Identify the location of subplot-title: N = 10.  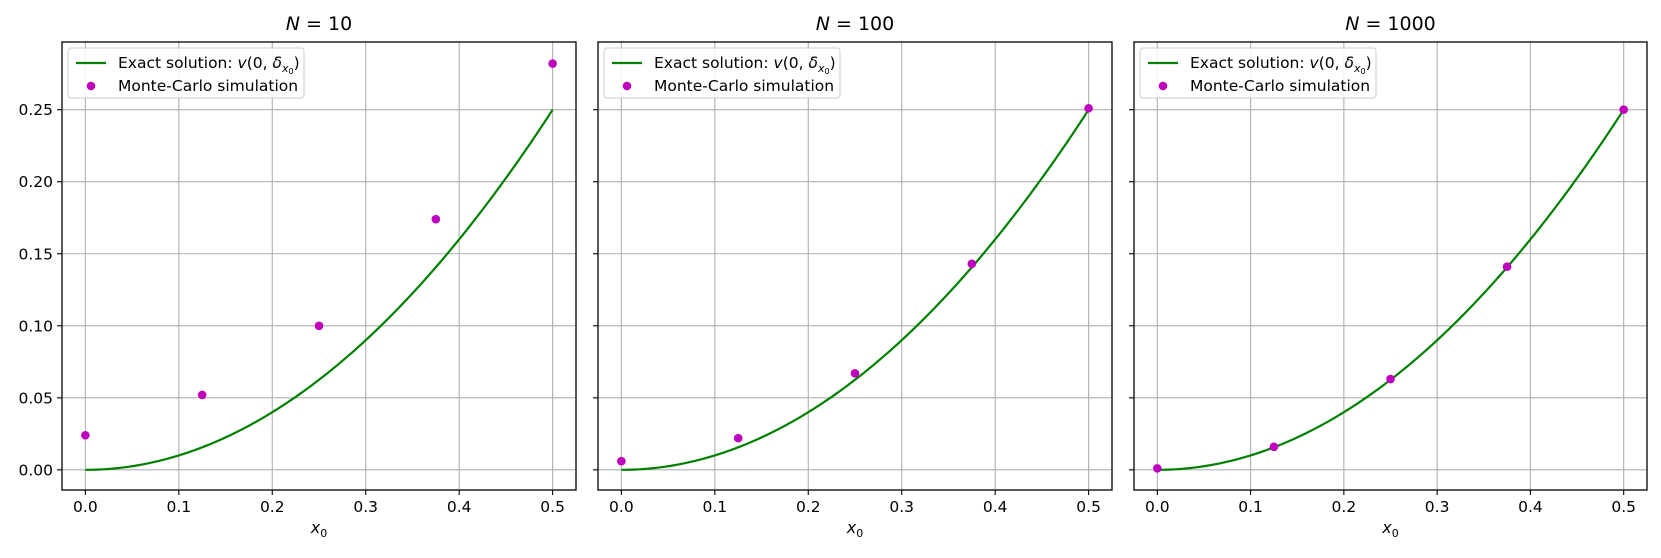
(319, 24).